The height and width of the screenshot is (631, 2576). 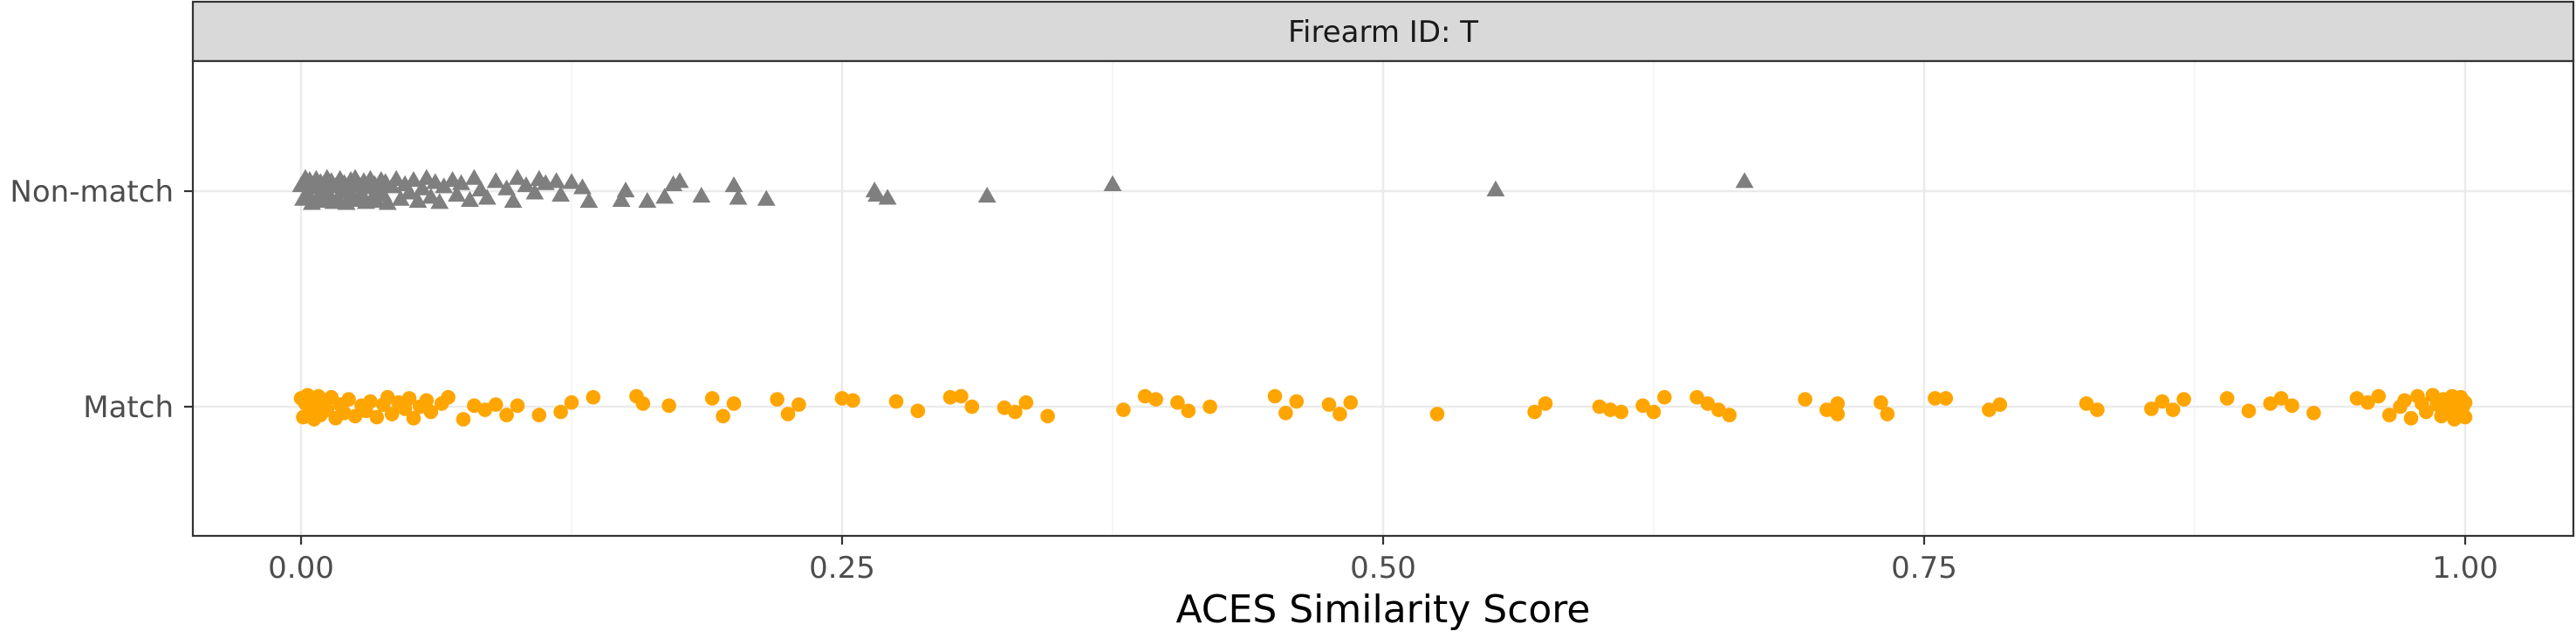 I want to click on x-tick-label: 1.00, so click(x=2465, y=569).